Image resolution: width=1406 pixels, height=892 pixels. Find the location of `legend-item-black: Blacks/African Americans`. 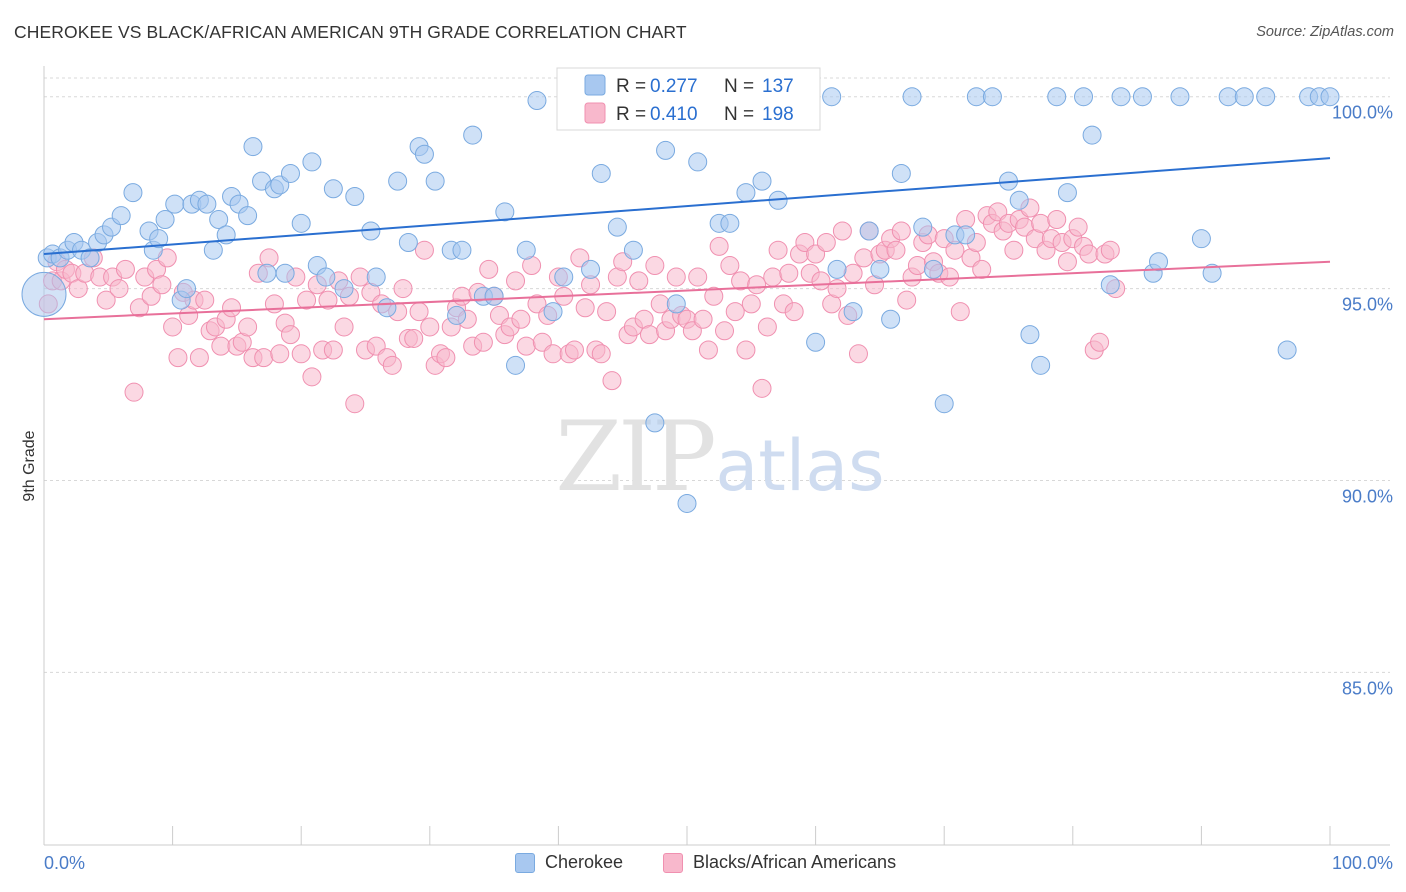

legend-item-black: Blacks/African Americans is located at coordinates (779, 862).